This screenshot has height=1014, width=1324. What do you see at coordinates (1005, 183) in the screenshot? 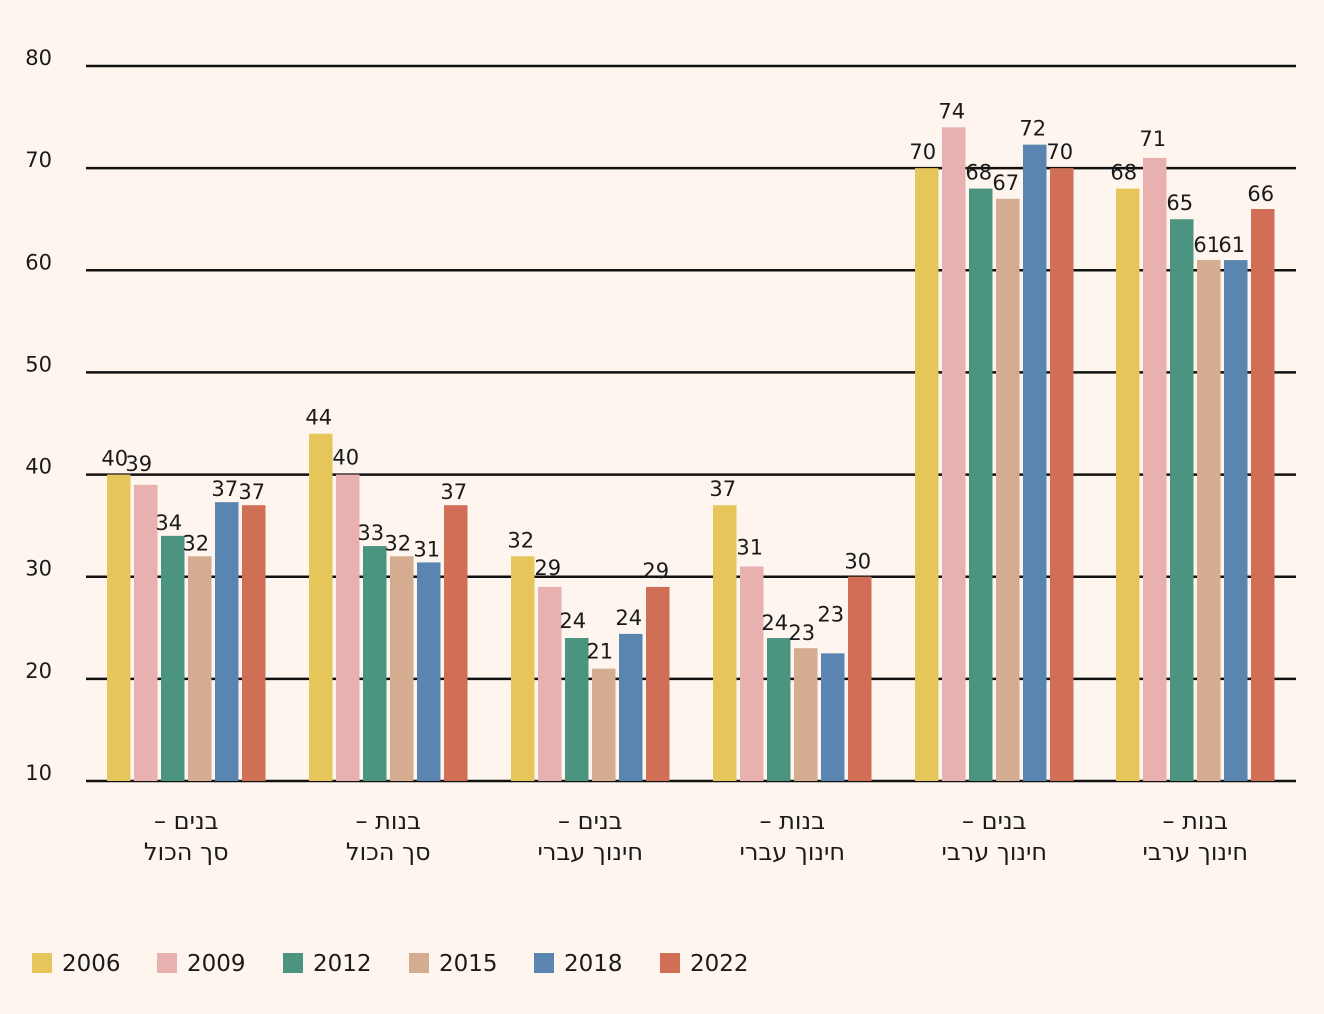
I see `data-label: 67` at bounding box center [1005, 183].